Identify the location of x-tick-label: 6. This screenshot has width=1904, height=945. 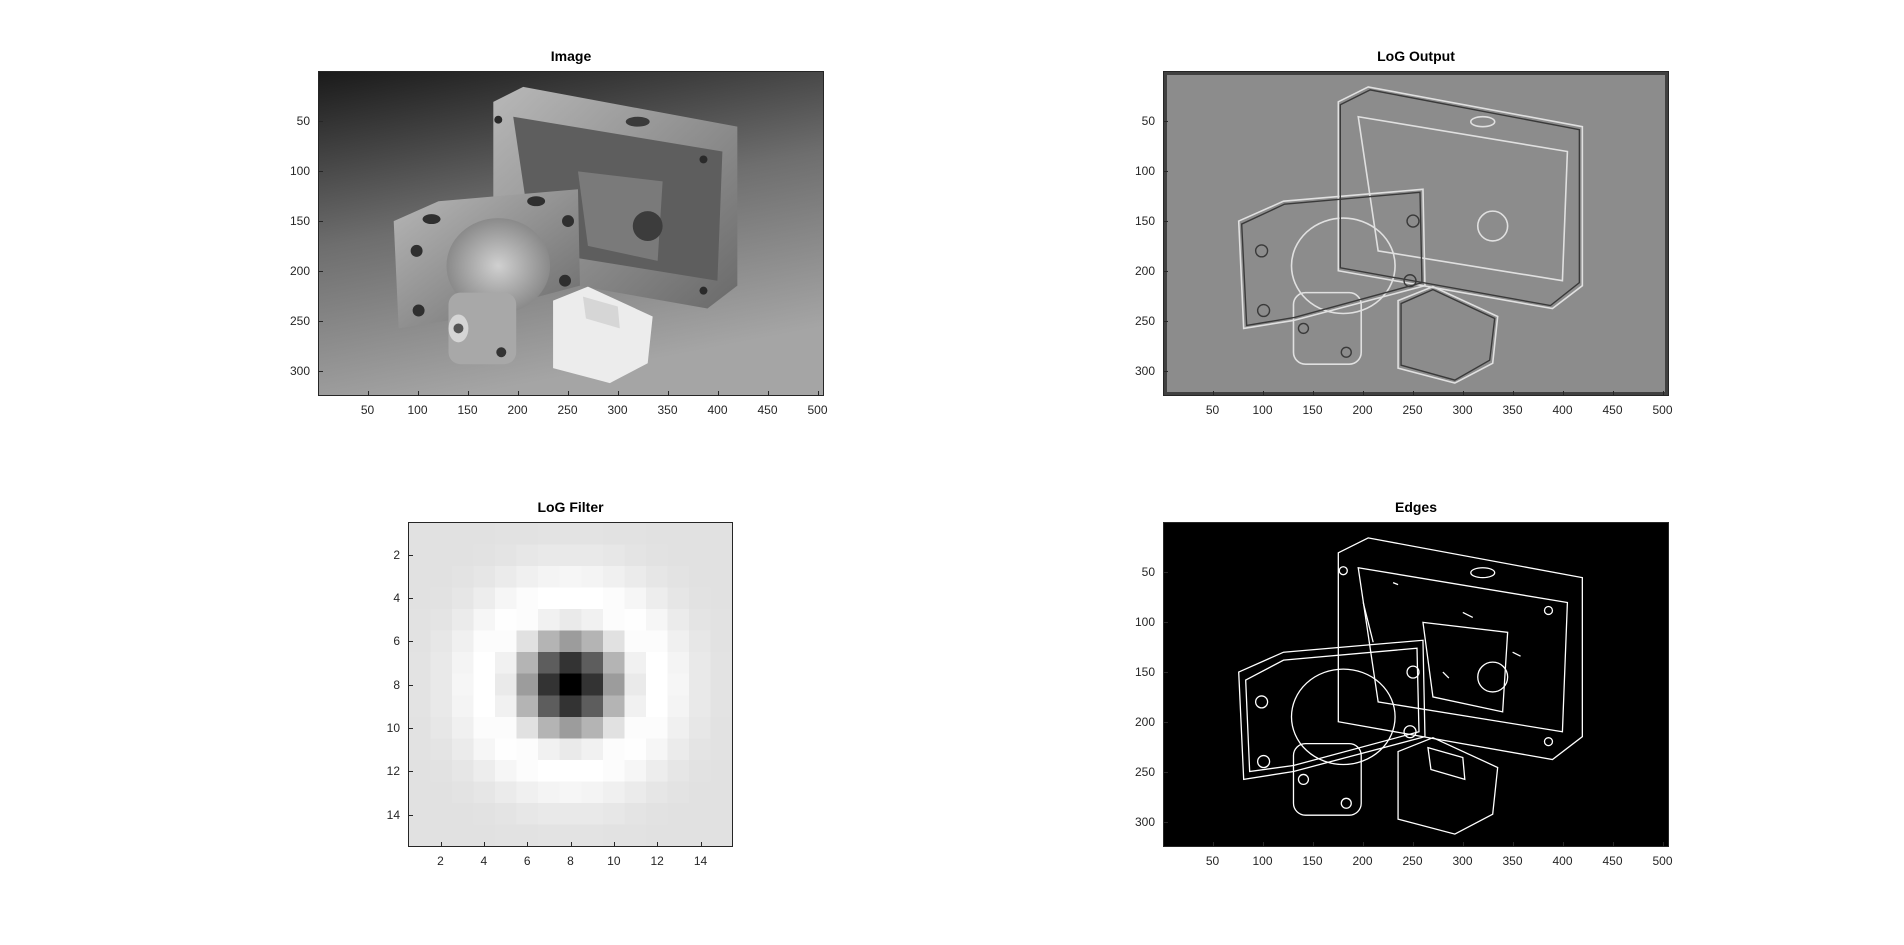
(527, 861).